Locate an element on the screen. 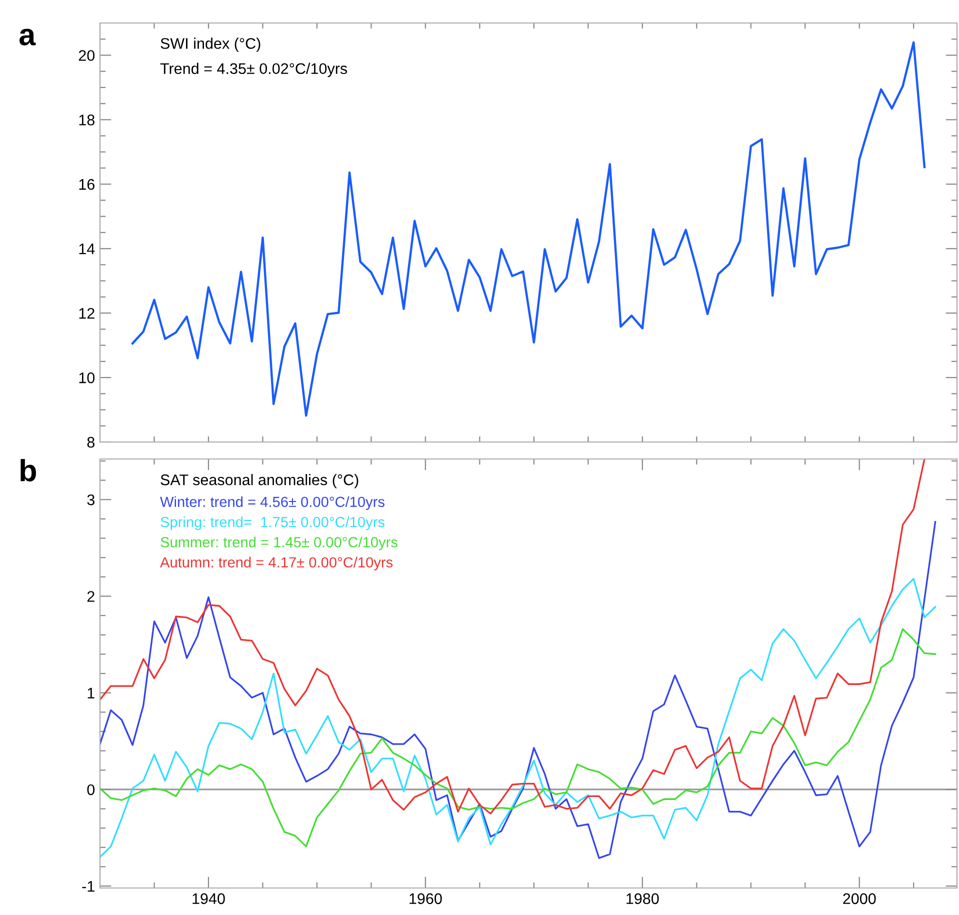 Image resolution: width=959 pixels, height=915 pixels. text: Winter: trend = 4.56± 0.00°C/10yrs is located at coordinates (272, 503).